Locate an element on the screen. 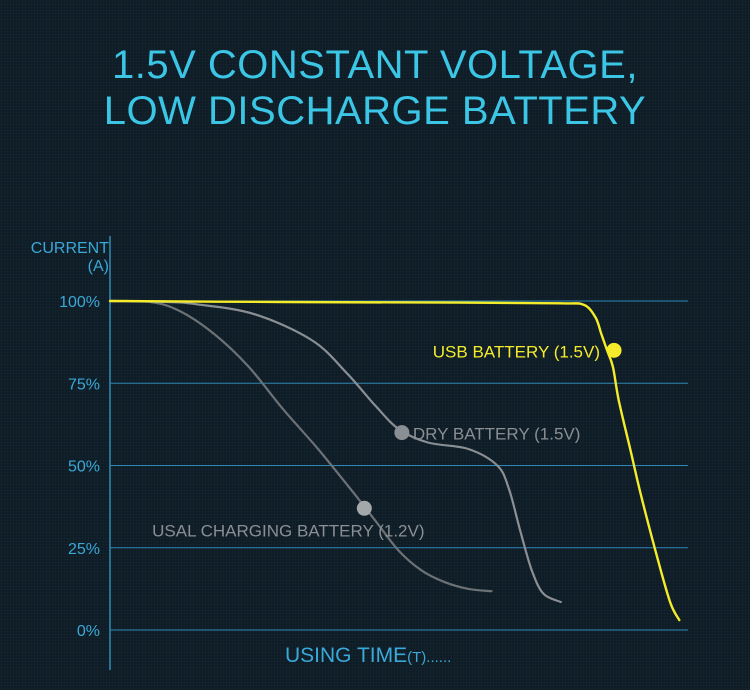 The image size is (750, 690). y-tick-label: 0% is located at coordinates (88, 631).